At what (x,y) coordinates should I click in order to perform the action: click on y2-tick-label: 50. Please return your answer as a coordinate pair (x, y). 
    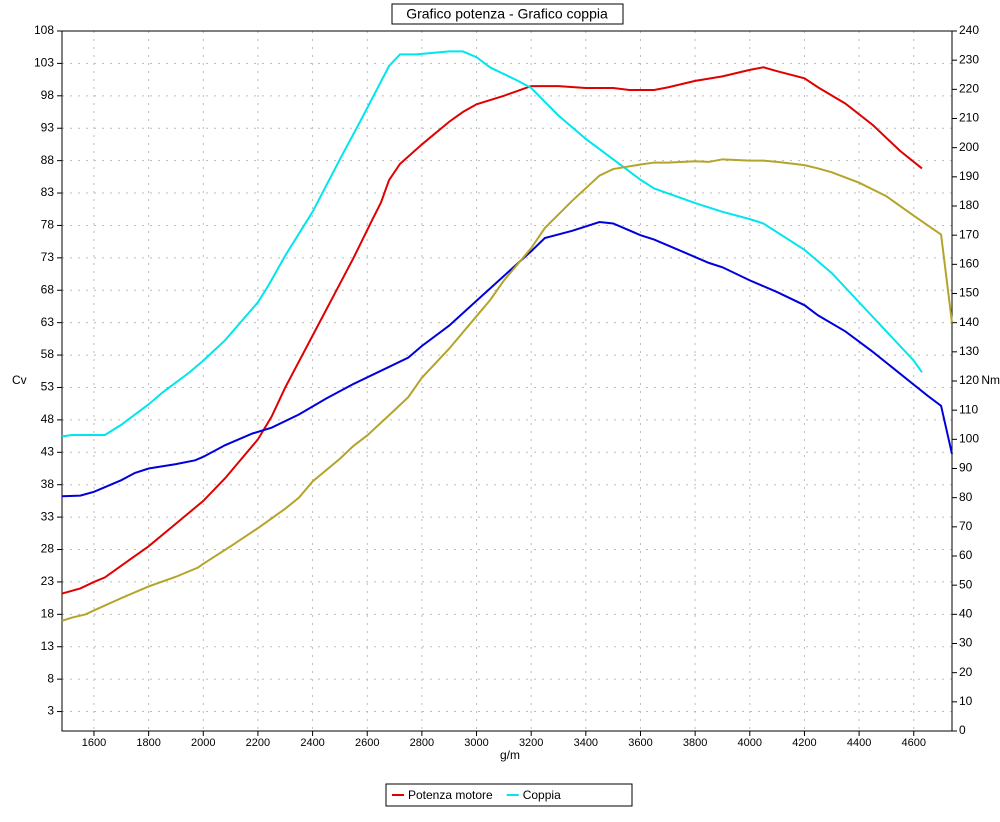
    Looking at the image, I should click on (966, 584).